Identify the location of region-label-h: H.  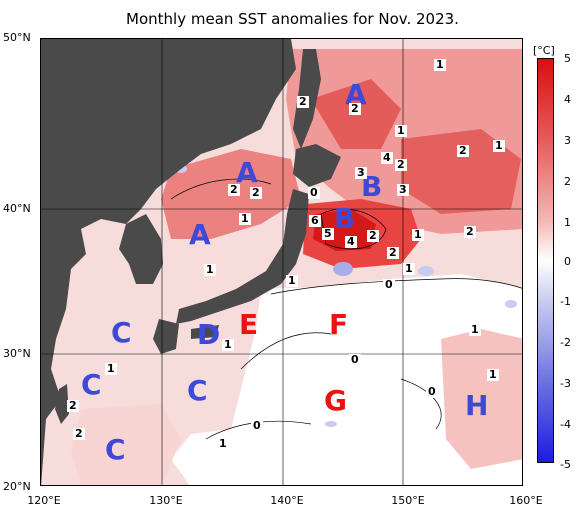
(477, 405).